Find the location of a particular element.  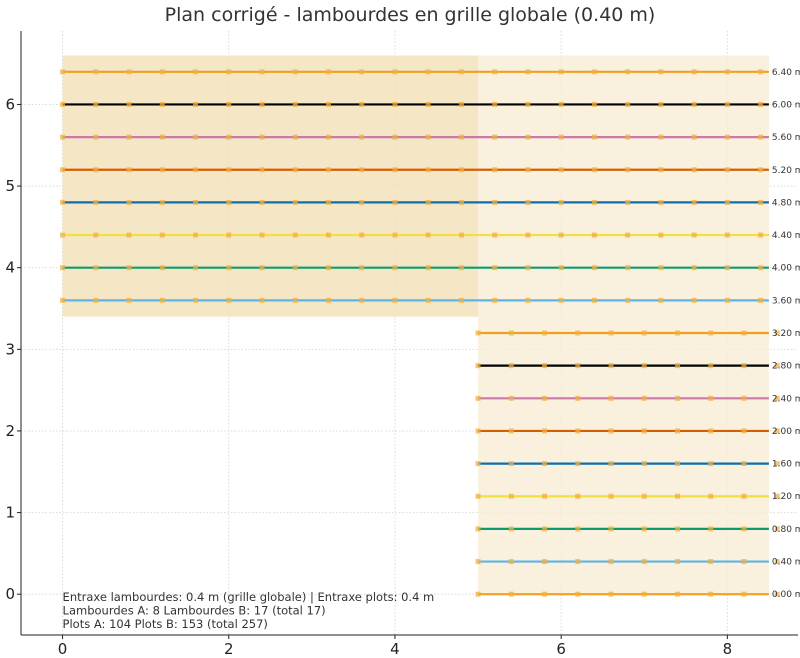

series-end-label: 0.40 m is located at coordinates (786, 563).